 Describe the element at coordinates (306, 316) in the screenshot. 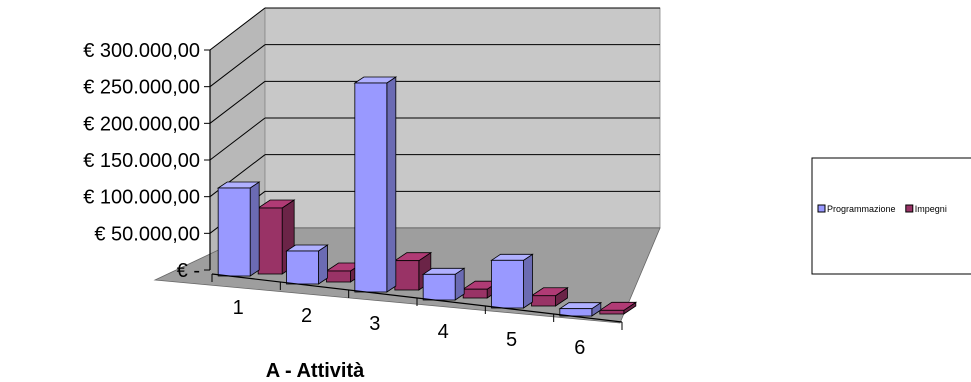

I see `x-tick-label: 2` at that location.